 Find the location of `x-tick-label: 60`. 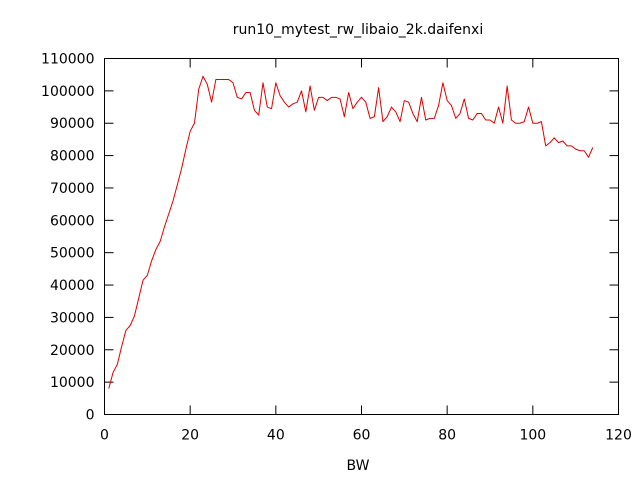

x-tick-label: 60 is located at coordinates (362, 436).